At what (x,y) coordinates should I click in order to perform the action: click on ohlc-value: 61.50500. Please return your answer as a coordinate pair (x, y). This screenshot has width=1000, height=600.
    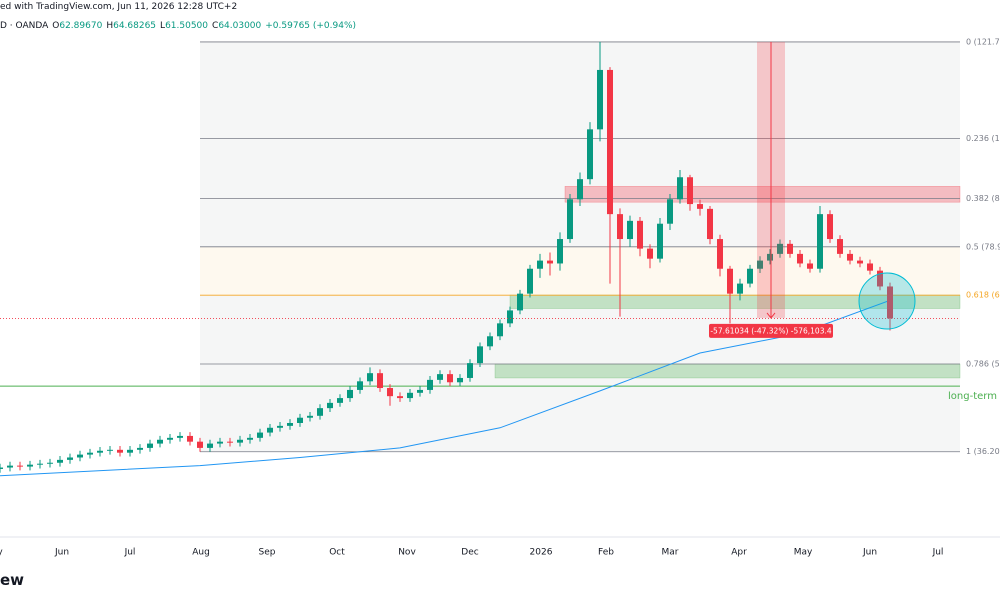
    Looking at the image, I should click on (187, 26).